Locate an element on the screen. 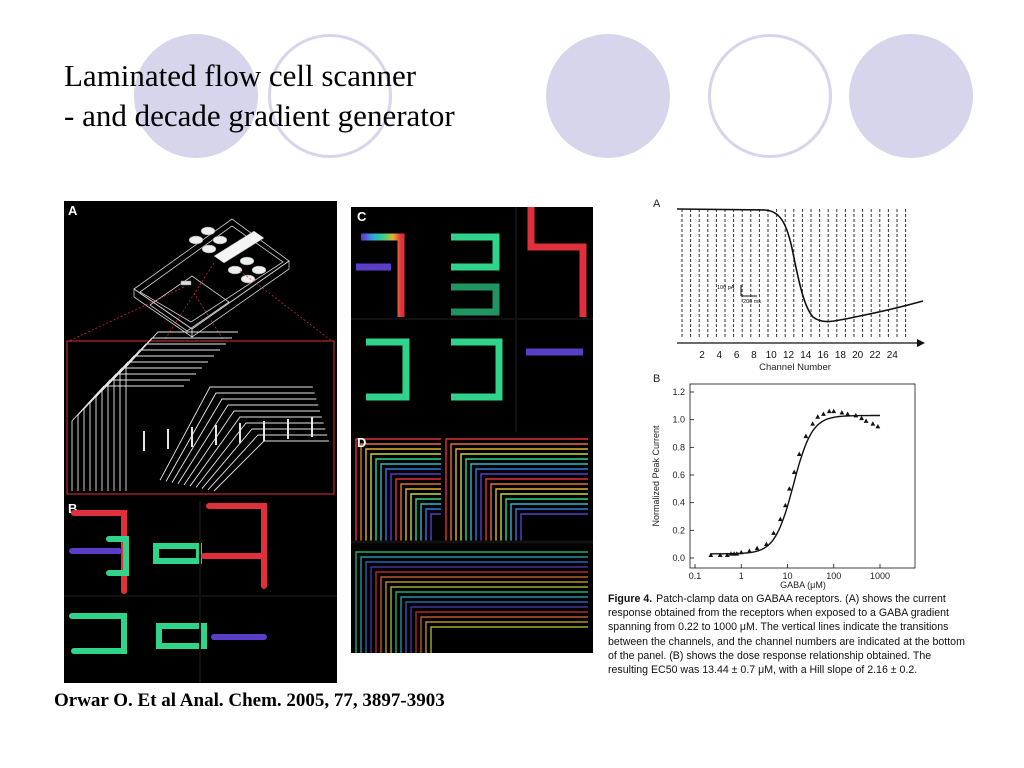 The height and width of the screenshot is (768, 1024). channel-tick-label: 22 is located at coordinates (875, 355).